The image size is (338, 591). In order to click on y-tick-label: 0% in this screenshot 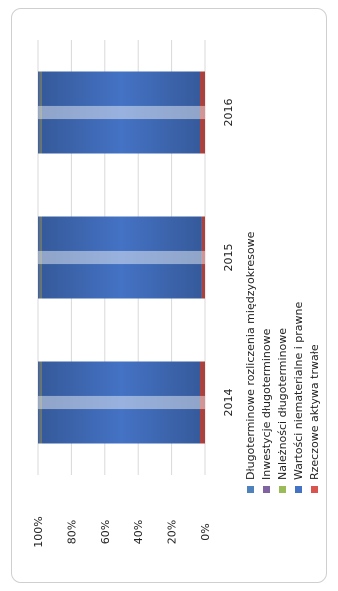, I will do `click(205, 531)`.